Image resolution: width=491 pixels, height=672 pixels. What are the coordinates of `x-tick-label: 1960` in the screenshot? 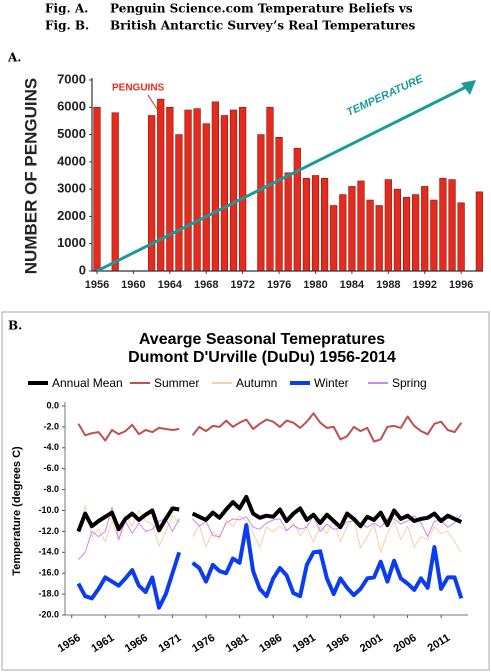 It's located at (133, 285).